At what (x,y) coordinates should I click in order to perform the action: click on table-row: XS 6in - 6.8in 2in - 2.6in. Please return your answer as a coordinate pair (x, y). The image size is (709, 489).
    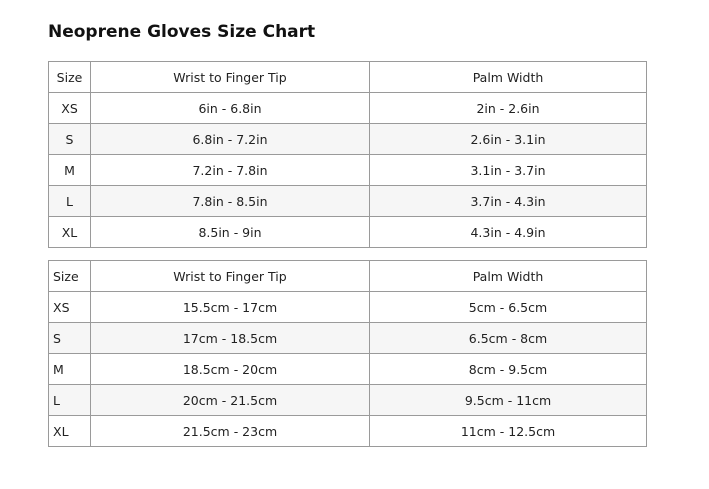
    Looking at the image, I should click on (347, 108).